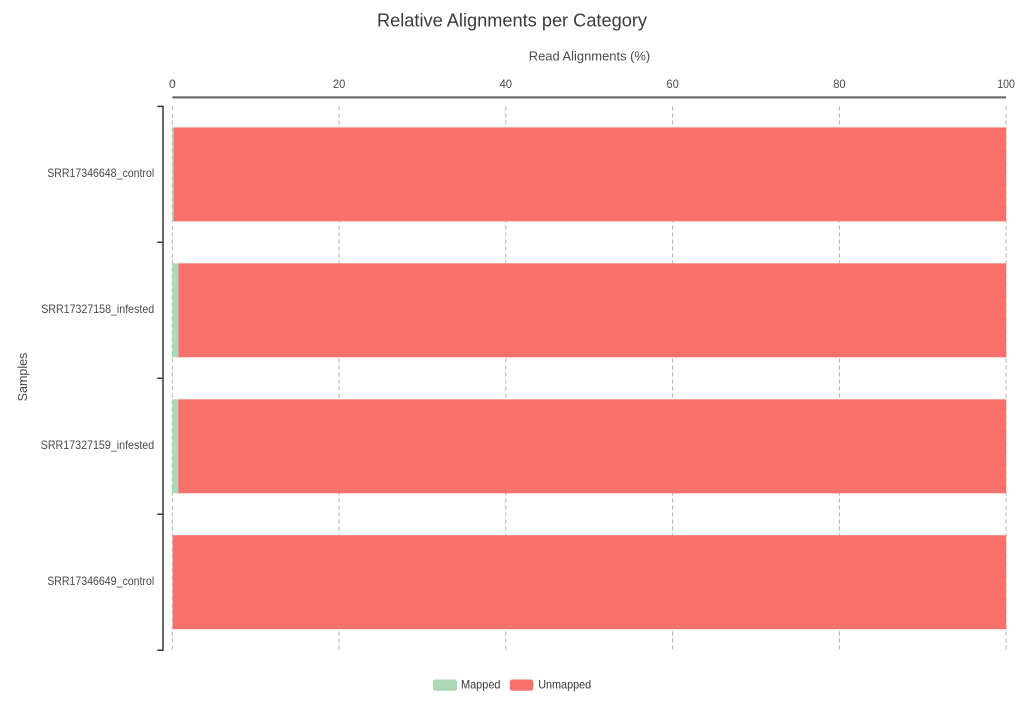 This screenshot has width=1024, height=702. Describe the element at coordinates (564, 685) in the screenshot. I see `svg-text: Unmapped` at that location.